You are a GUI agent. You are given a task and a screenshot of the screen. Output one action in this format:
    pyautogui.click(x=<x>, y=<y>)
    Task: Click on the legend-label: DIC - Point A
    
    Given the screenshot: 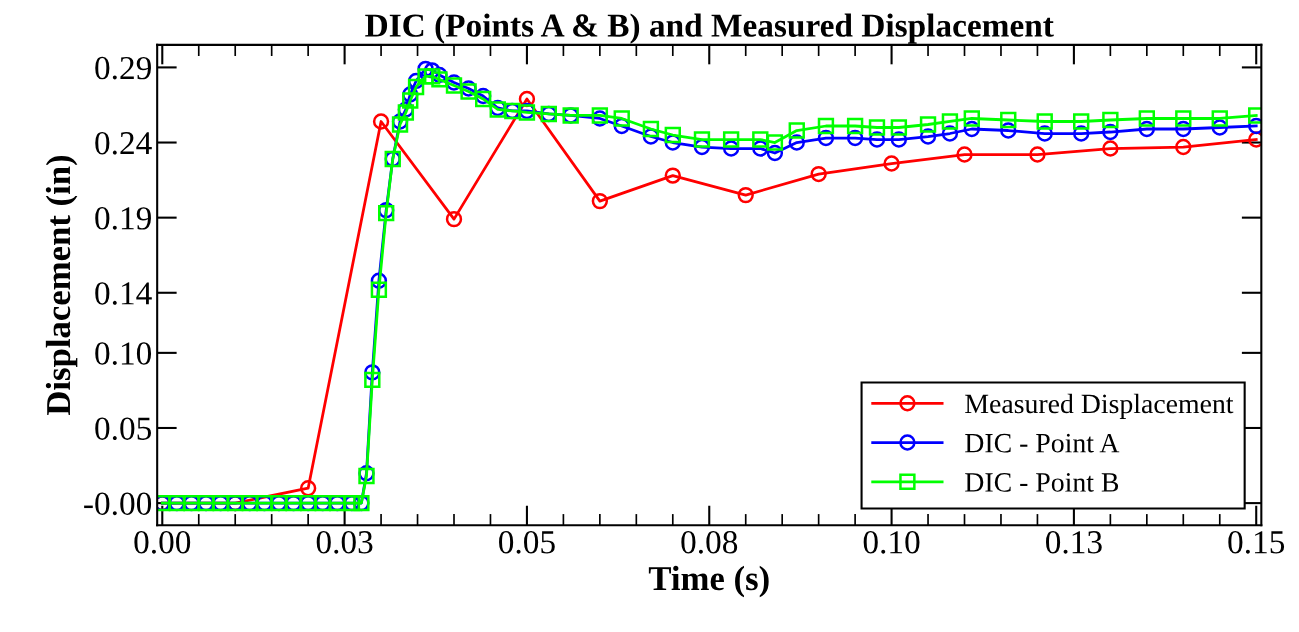 What is the action you would take?
    pyautogui.click(x=1042, y=443)
    